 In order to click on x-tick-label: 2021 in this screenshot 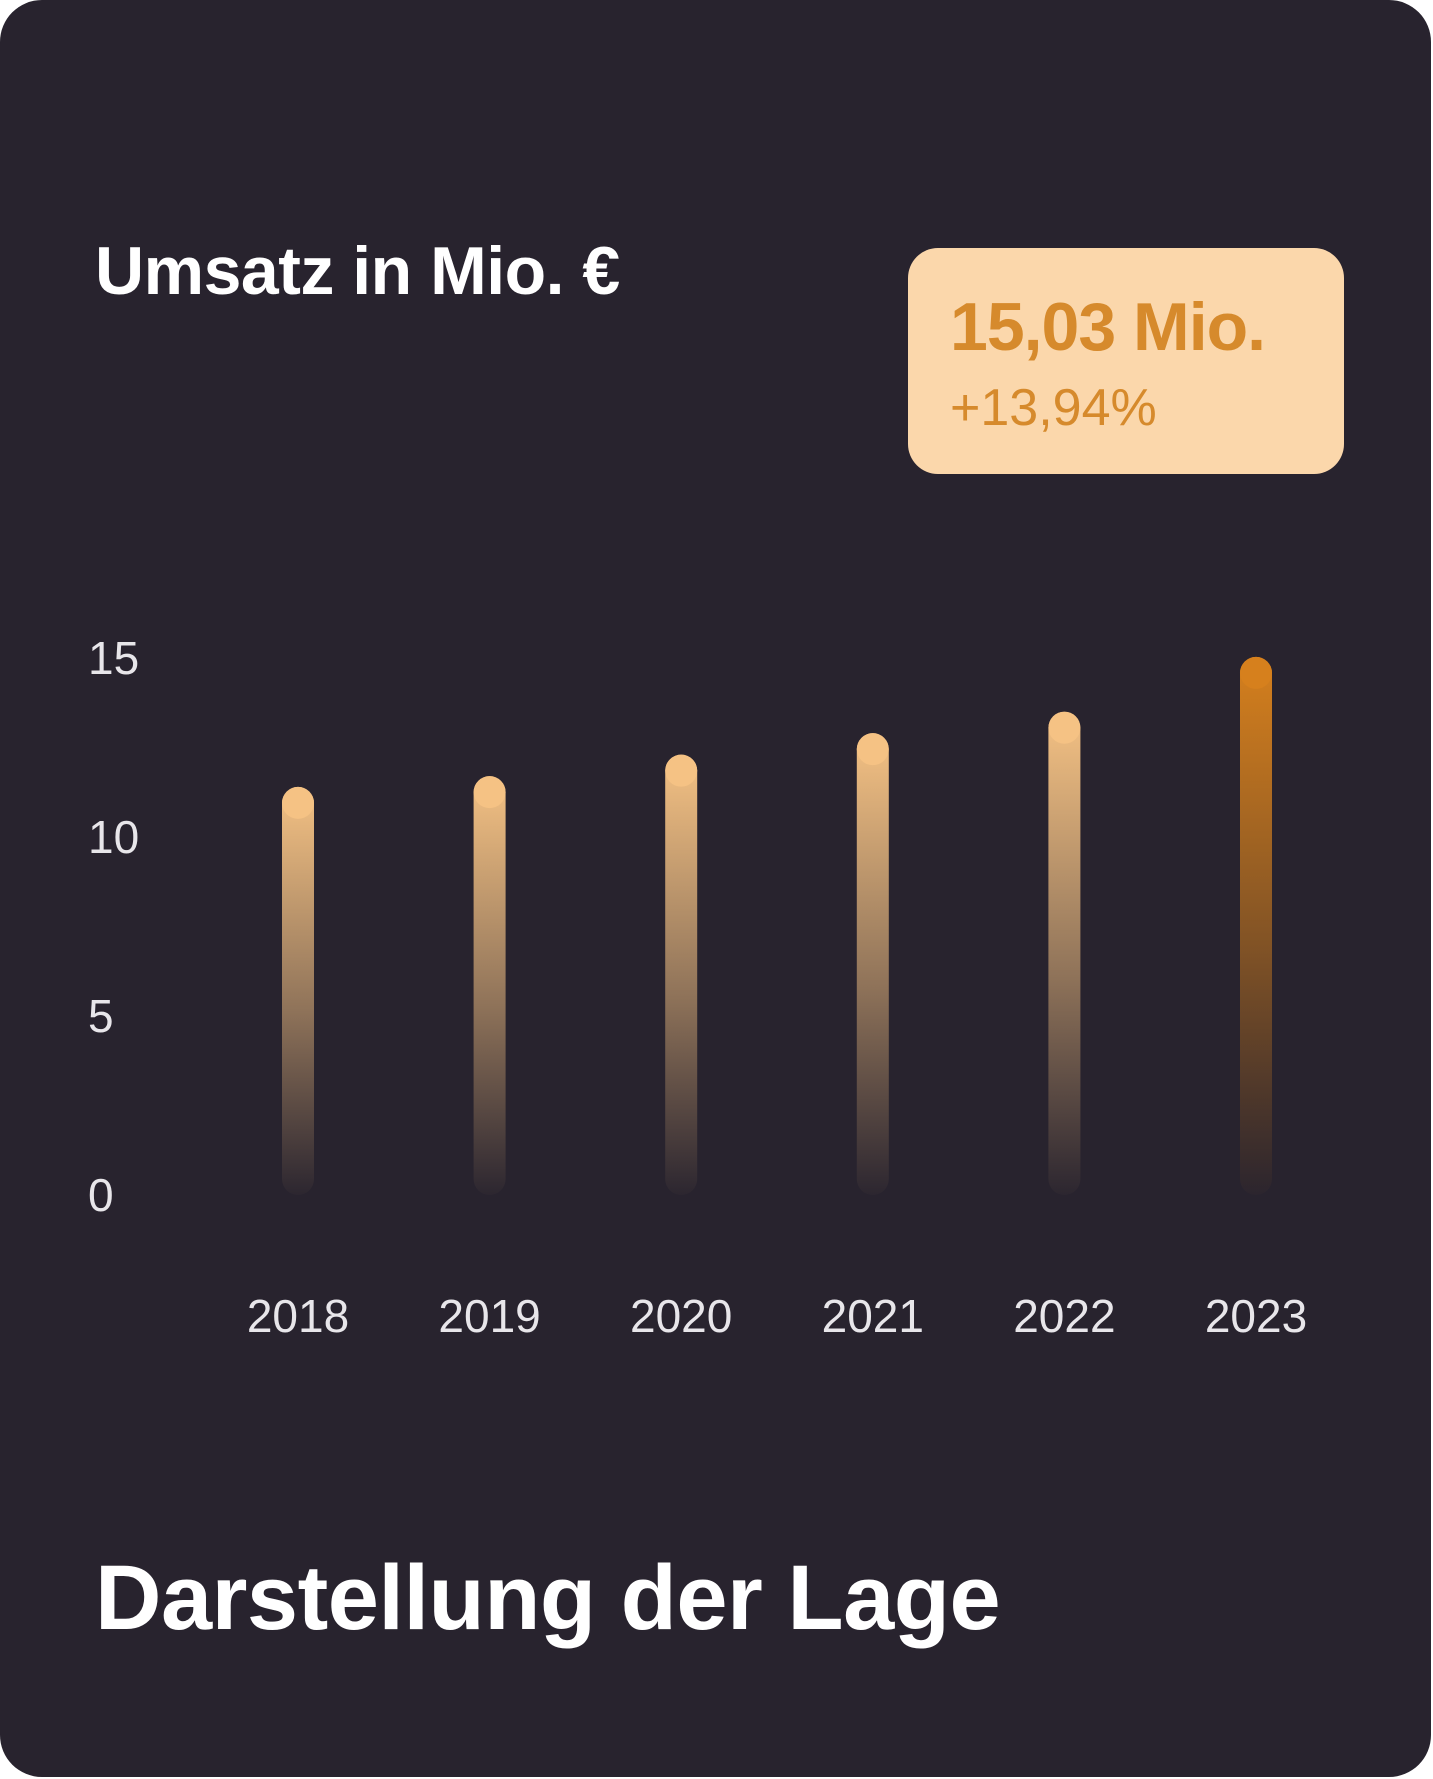, I will do `click(873, 1316)`.